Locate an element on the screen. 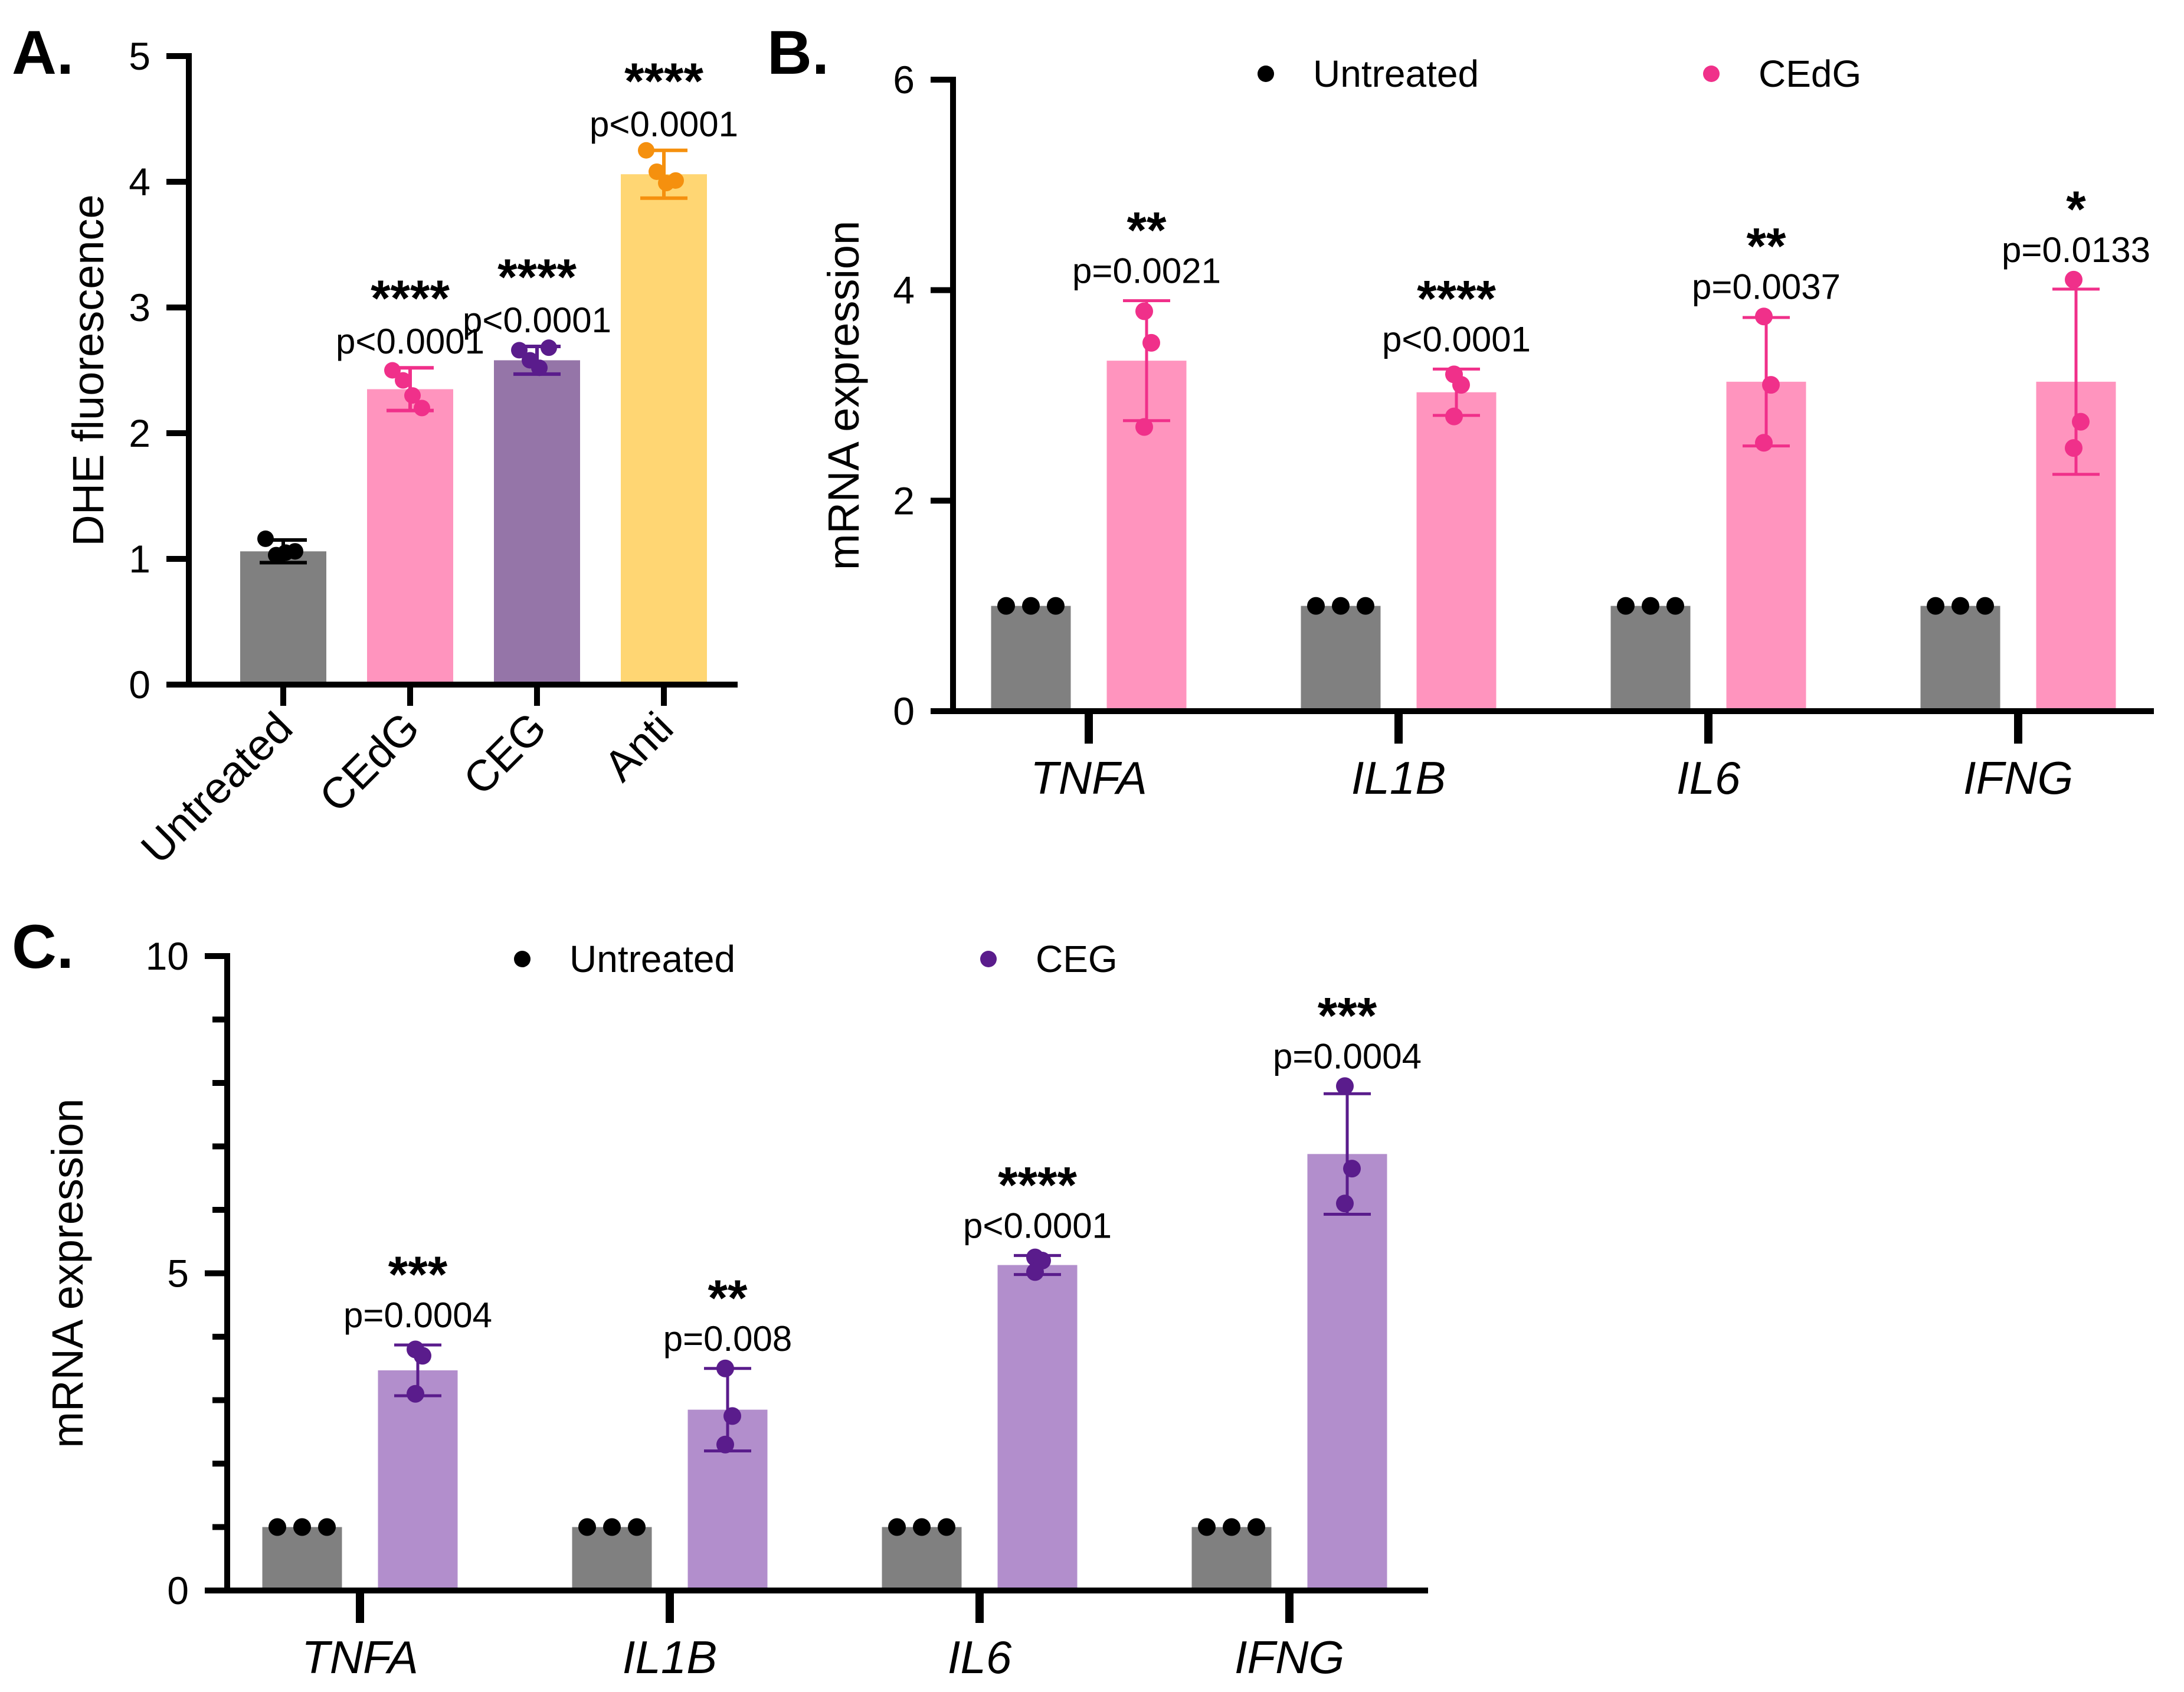  p-value-label: p=0.0021 is located at coordinates (1146, 271).